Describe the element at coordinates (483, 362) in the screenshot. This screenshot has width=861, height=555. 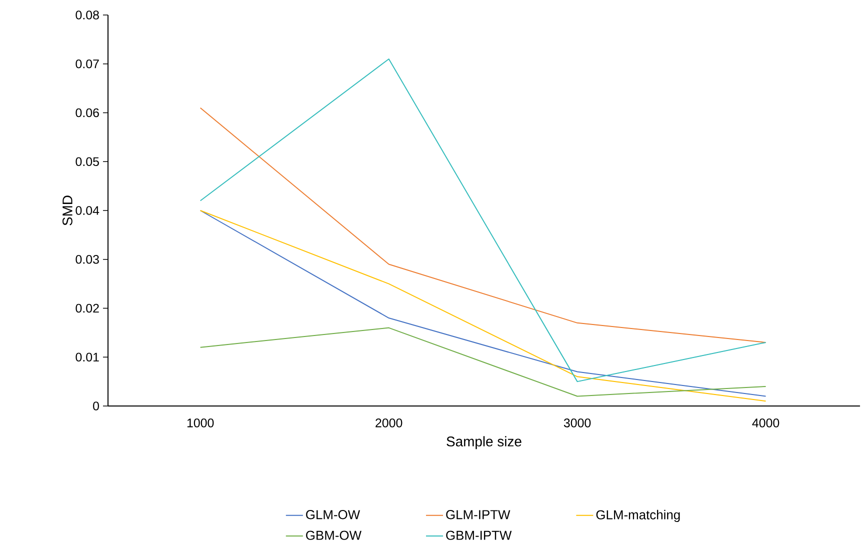
I see `line-series` at that location.